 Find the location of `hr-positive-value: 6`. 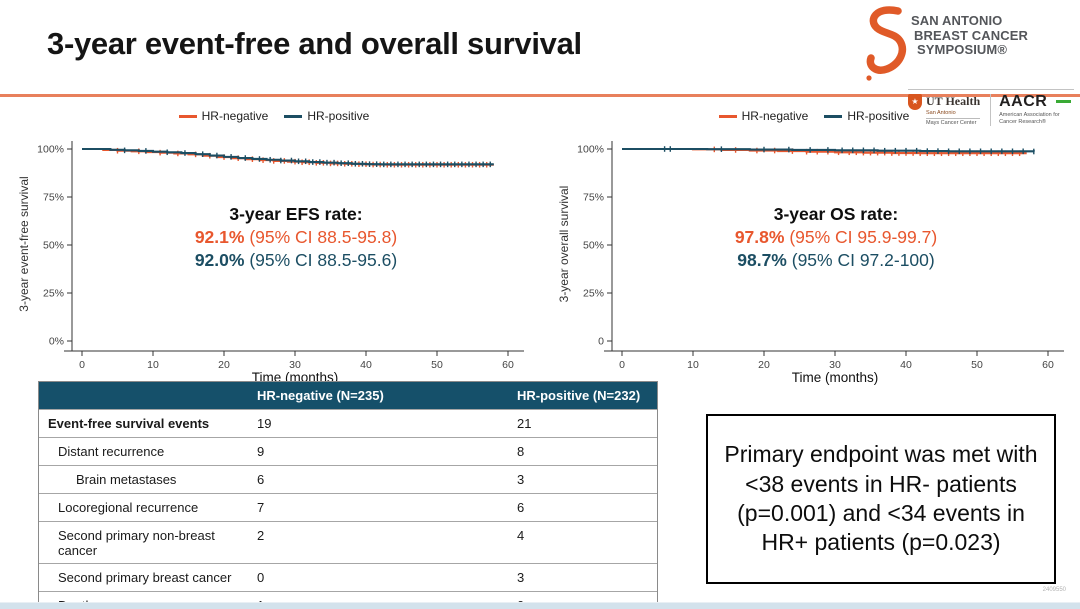

hr-positive-value: 6 is located at coordinates (521, 507).